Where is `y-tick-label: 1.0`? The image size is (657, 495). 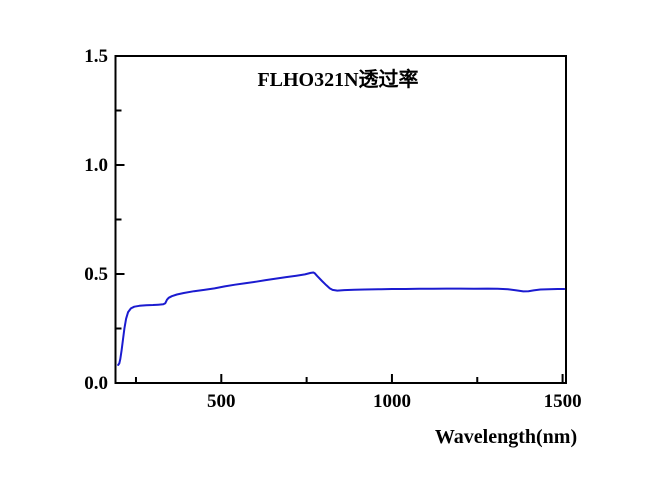 y-tick-label: 1.0 is located at coordinates (96, 165).